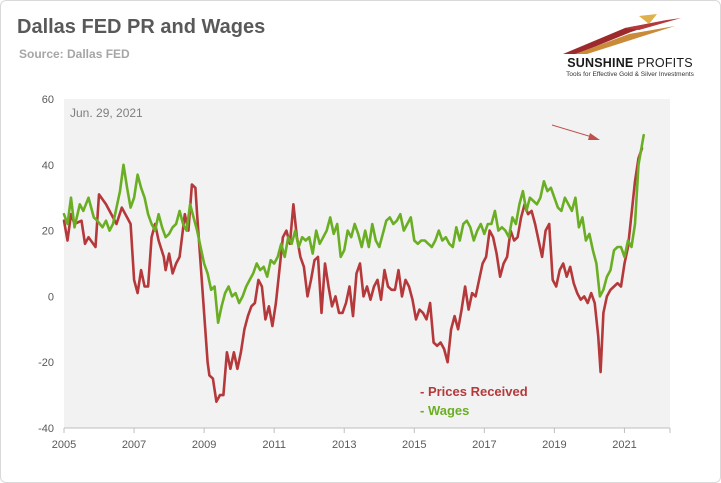  I want to click on legend-prices-received: - Prices Received, so click(474, 391).